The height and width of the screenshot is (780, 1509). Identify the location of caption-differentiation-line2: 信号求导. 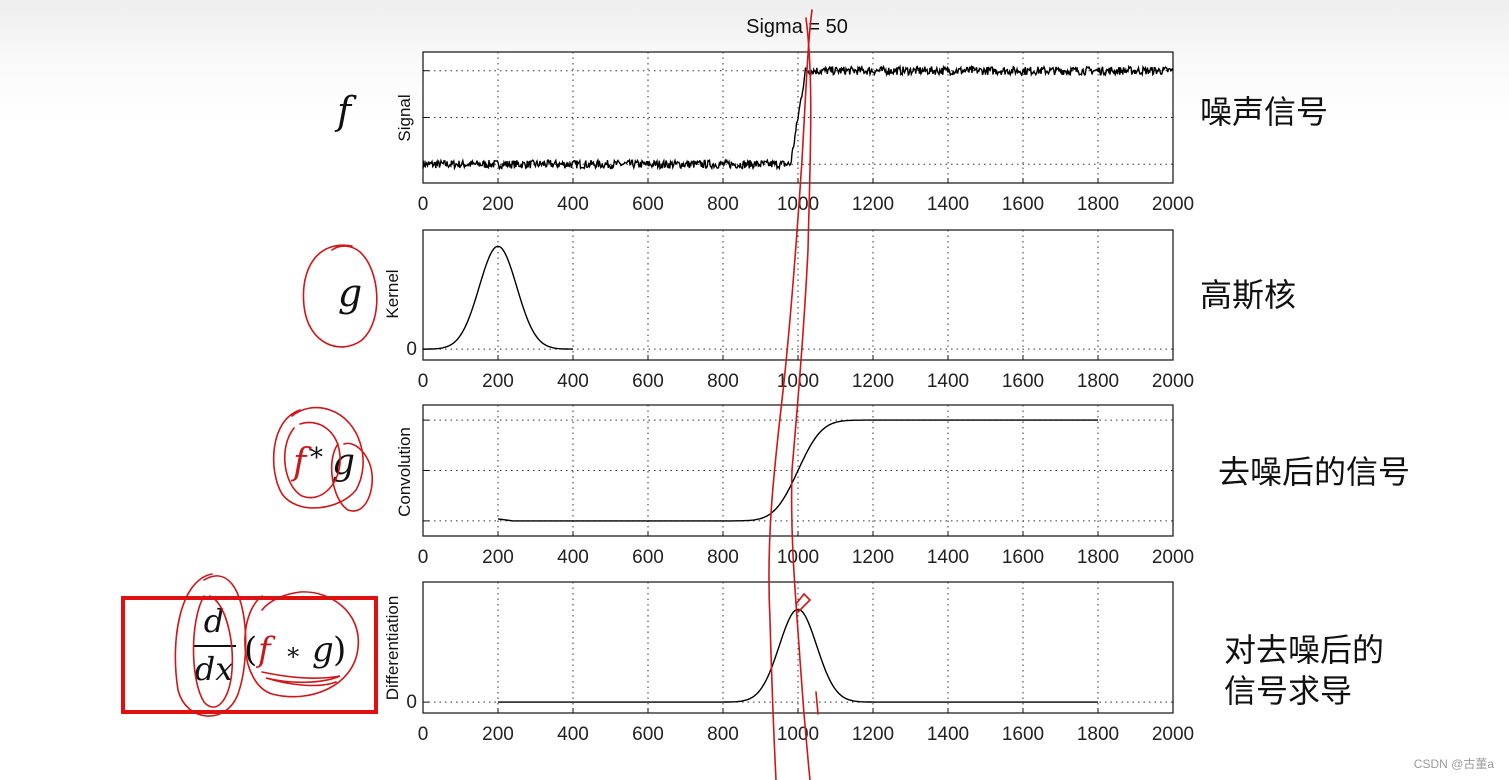
(1288, 691).